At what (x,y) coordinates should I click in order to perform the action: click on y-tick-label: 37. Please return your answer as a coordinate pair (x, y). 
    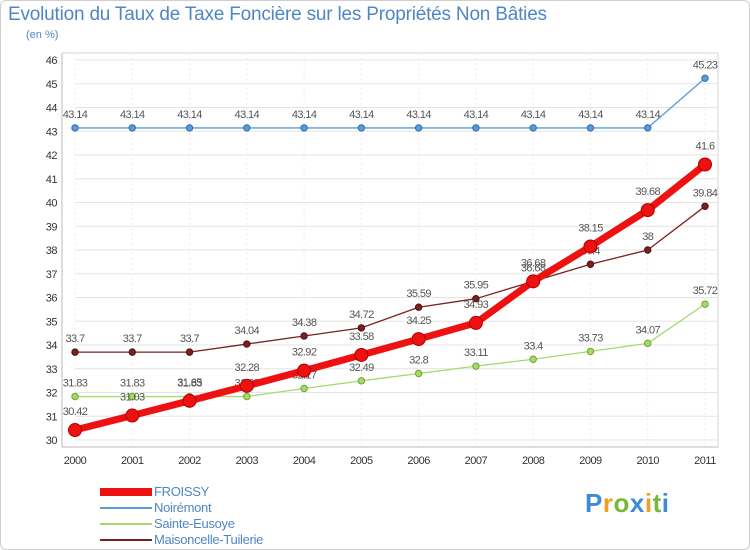
    Looking at the image, I should click on (52, 275).